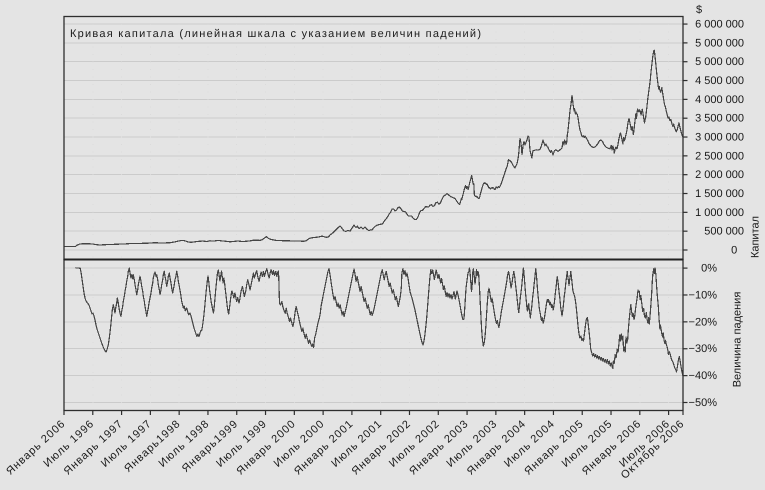 The width and height of the screenshot is (765, 490). What do you see at coordinates (703, 403) in the screenshot?
I see `svg-text: −50%` at bounding box center [703, 403].